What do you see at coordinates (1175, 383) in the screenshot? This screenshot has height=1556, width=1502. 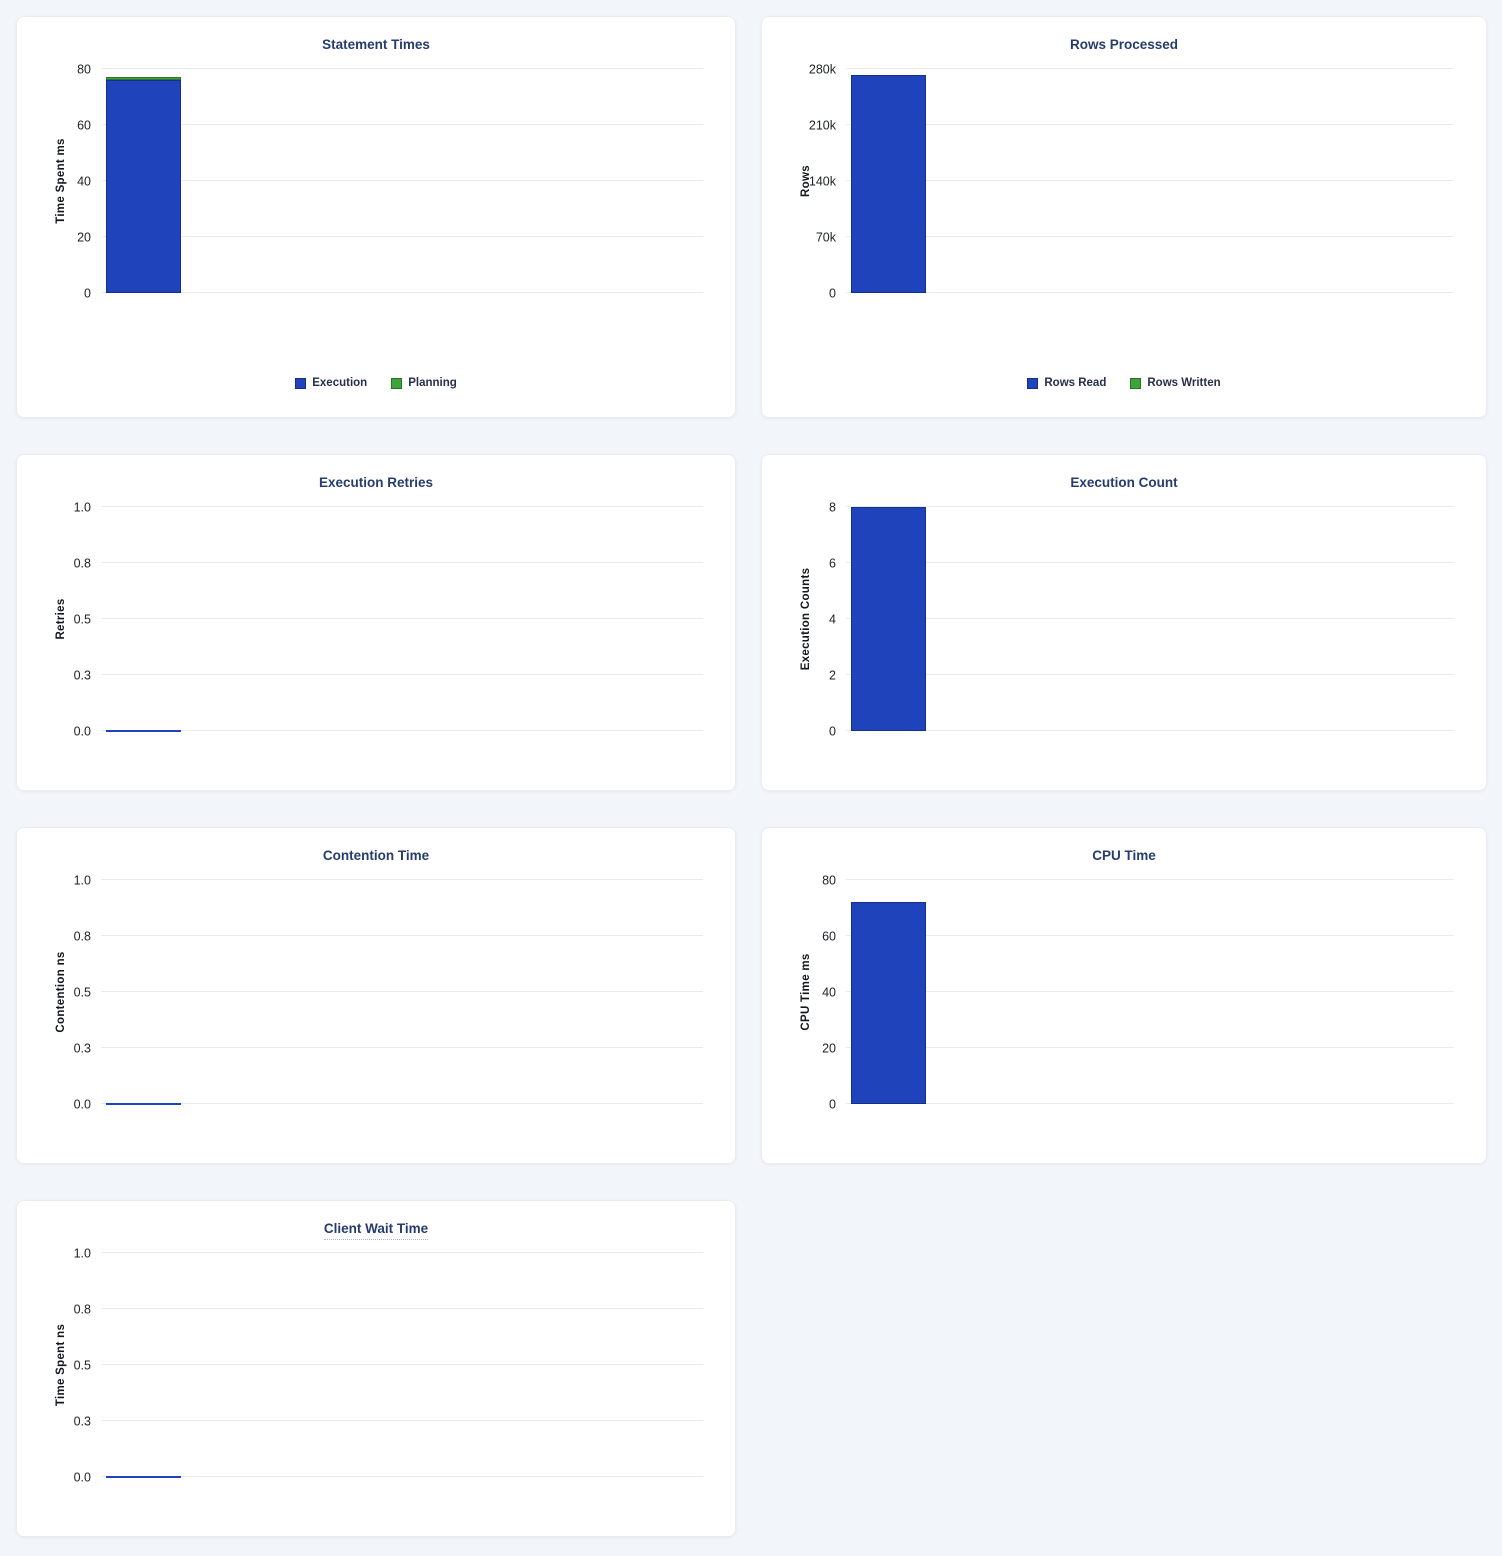 I see `legend-item-rows-written: Rows Written` at bounding box center [1175, 383].